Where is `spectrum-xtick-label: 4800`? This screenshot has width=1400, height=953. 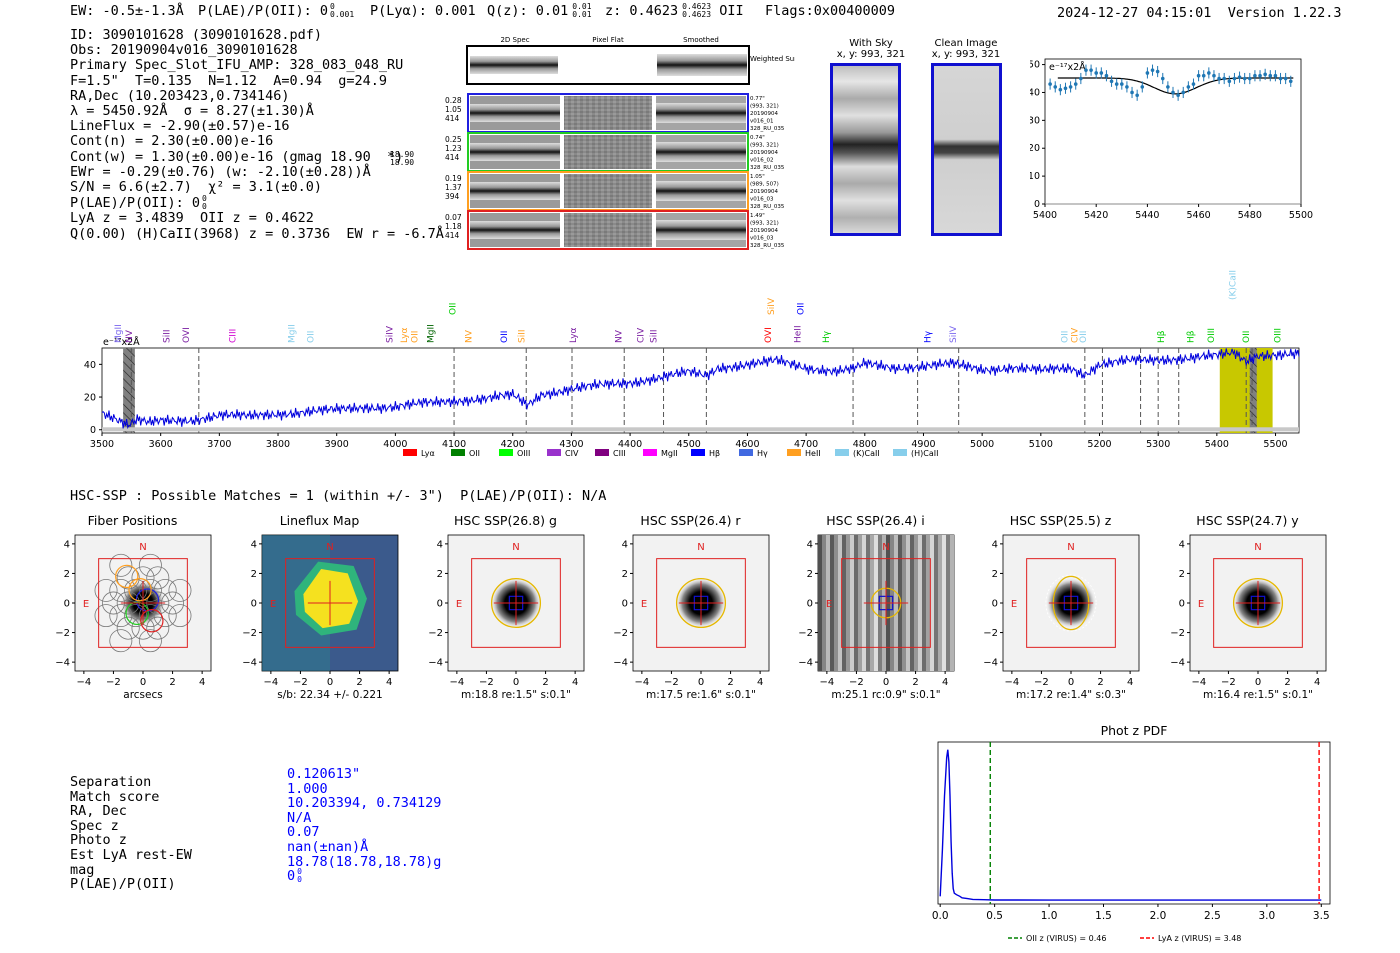 spectrum-xtick-label: 4800 is located at coordinates (865, 444).